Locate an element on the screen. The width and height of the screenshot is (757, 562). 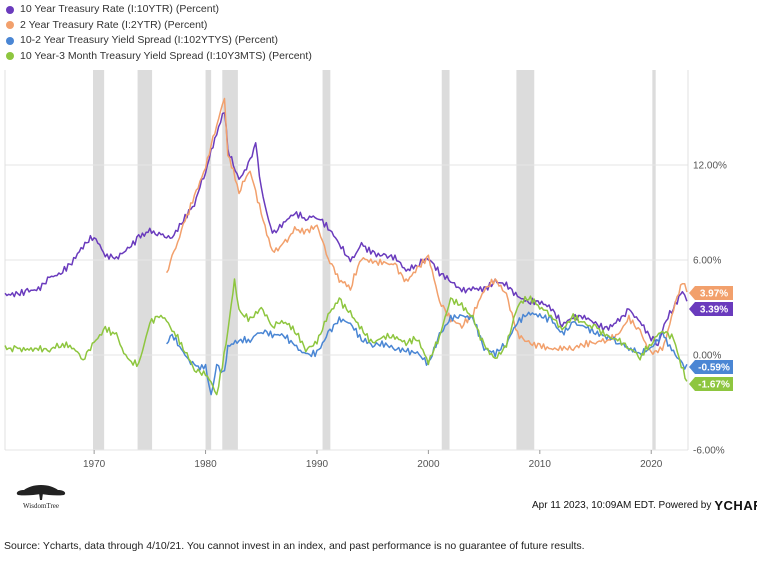
end-label-text: 3.97% is located at coordinates (714, 294).